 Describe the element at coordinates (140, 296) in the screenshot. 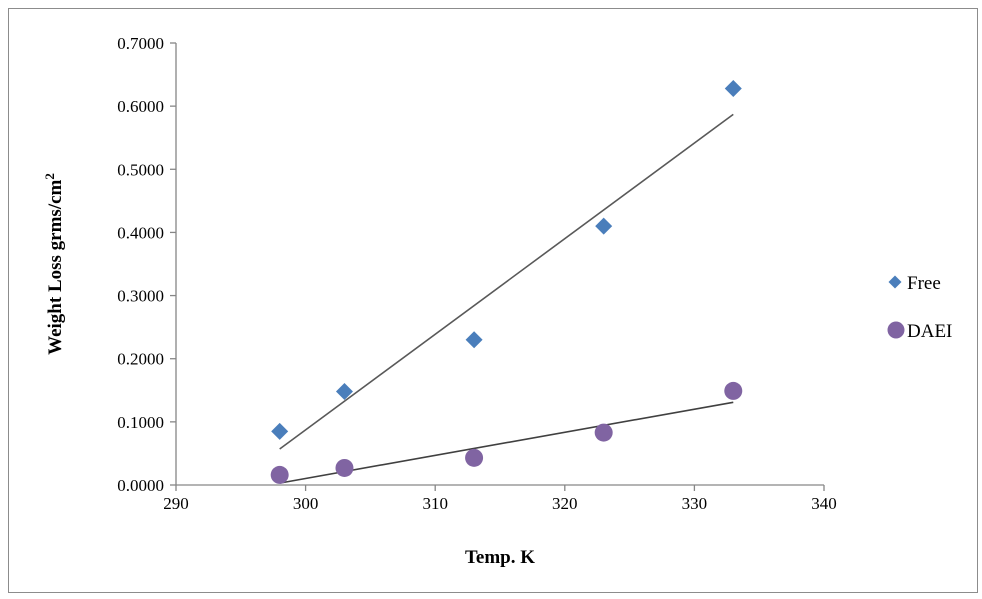

I see `y-tick-label: 0.3000` at that location.